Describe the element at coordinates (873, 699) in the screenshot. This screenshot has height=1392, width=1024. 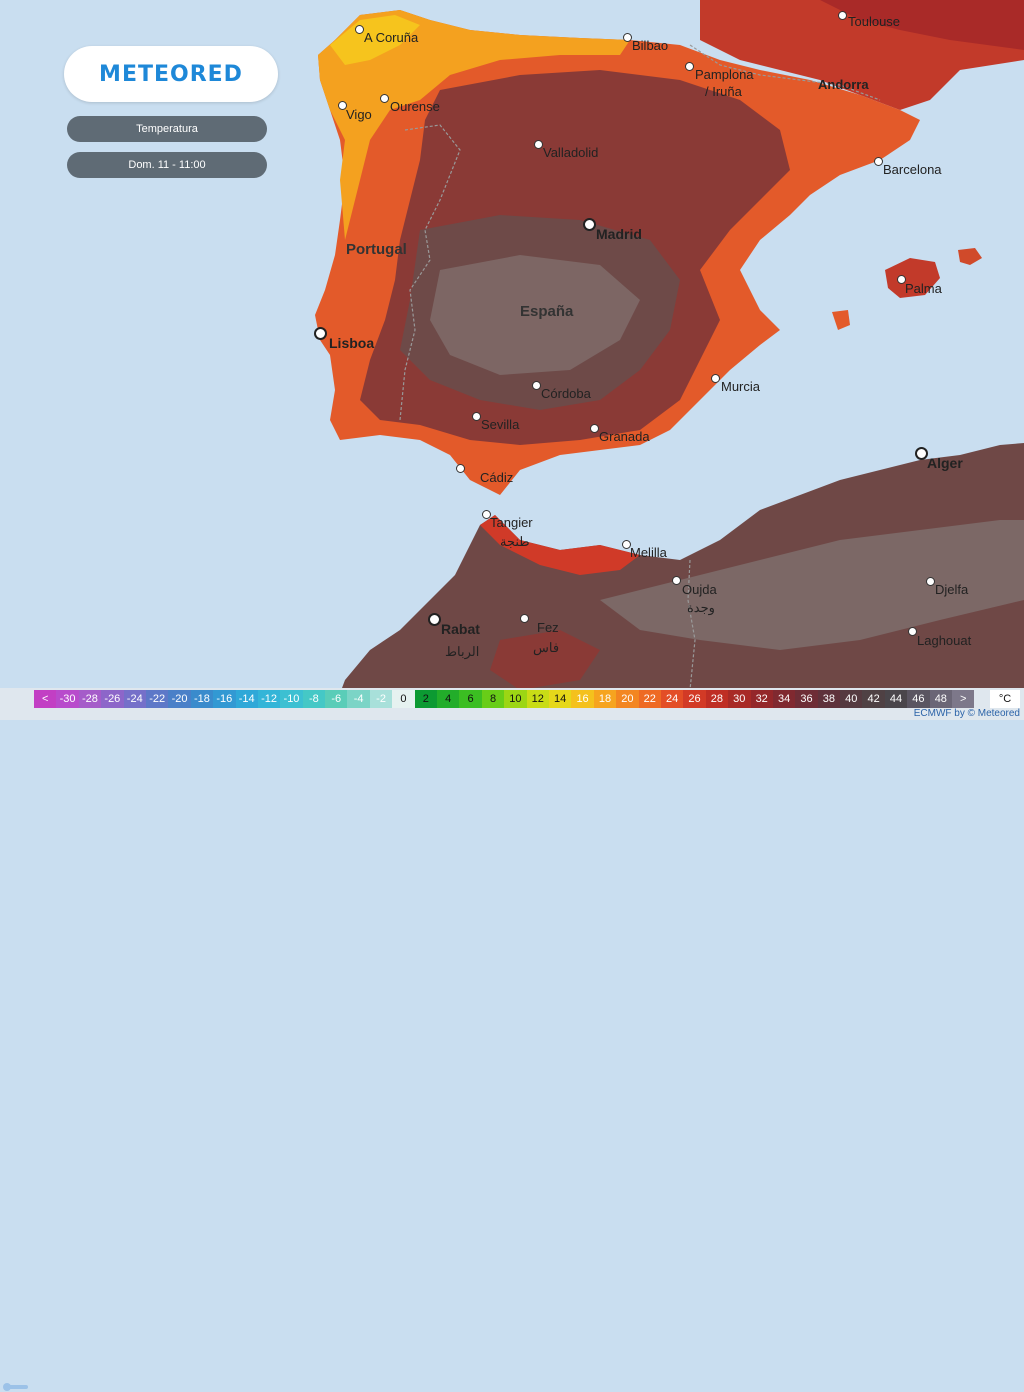
I see `legend-cell: 42` at that location.